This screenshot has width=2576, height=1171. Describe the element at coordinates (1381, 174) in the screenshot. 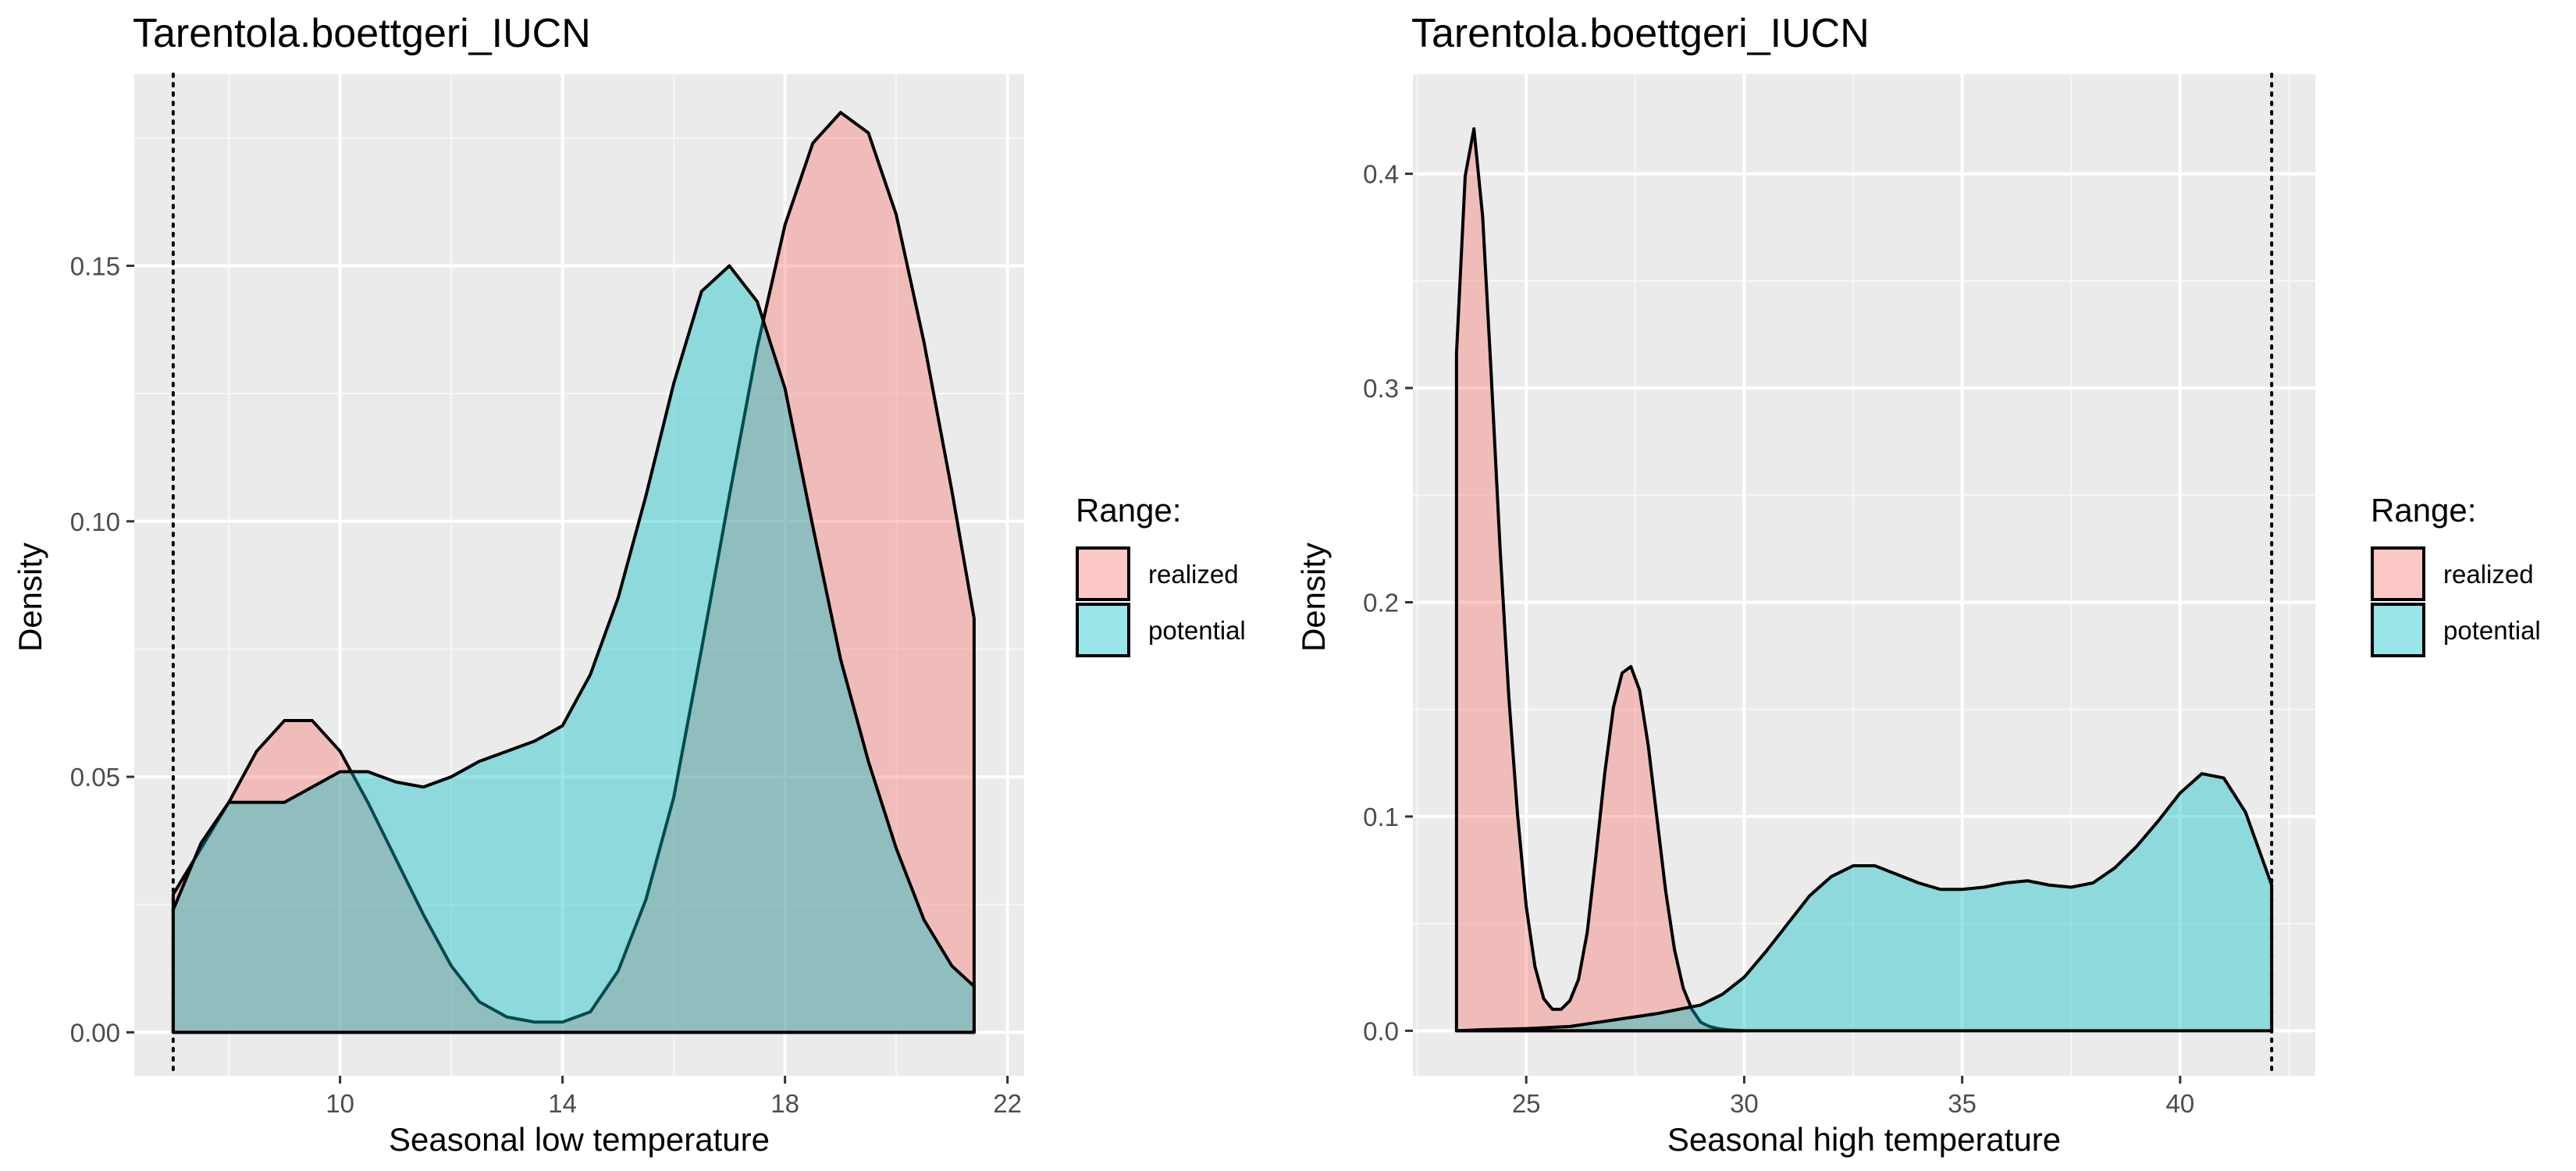

I see `y-tick-label: 0.4` at that location.